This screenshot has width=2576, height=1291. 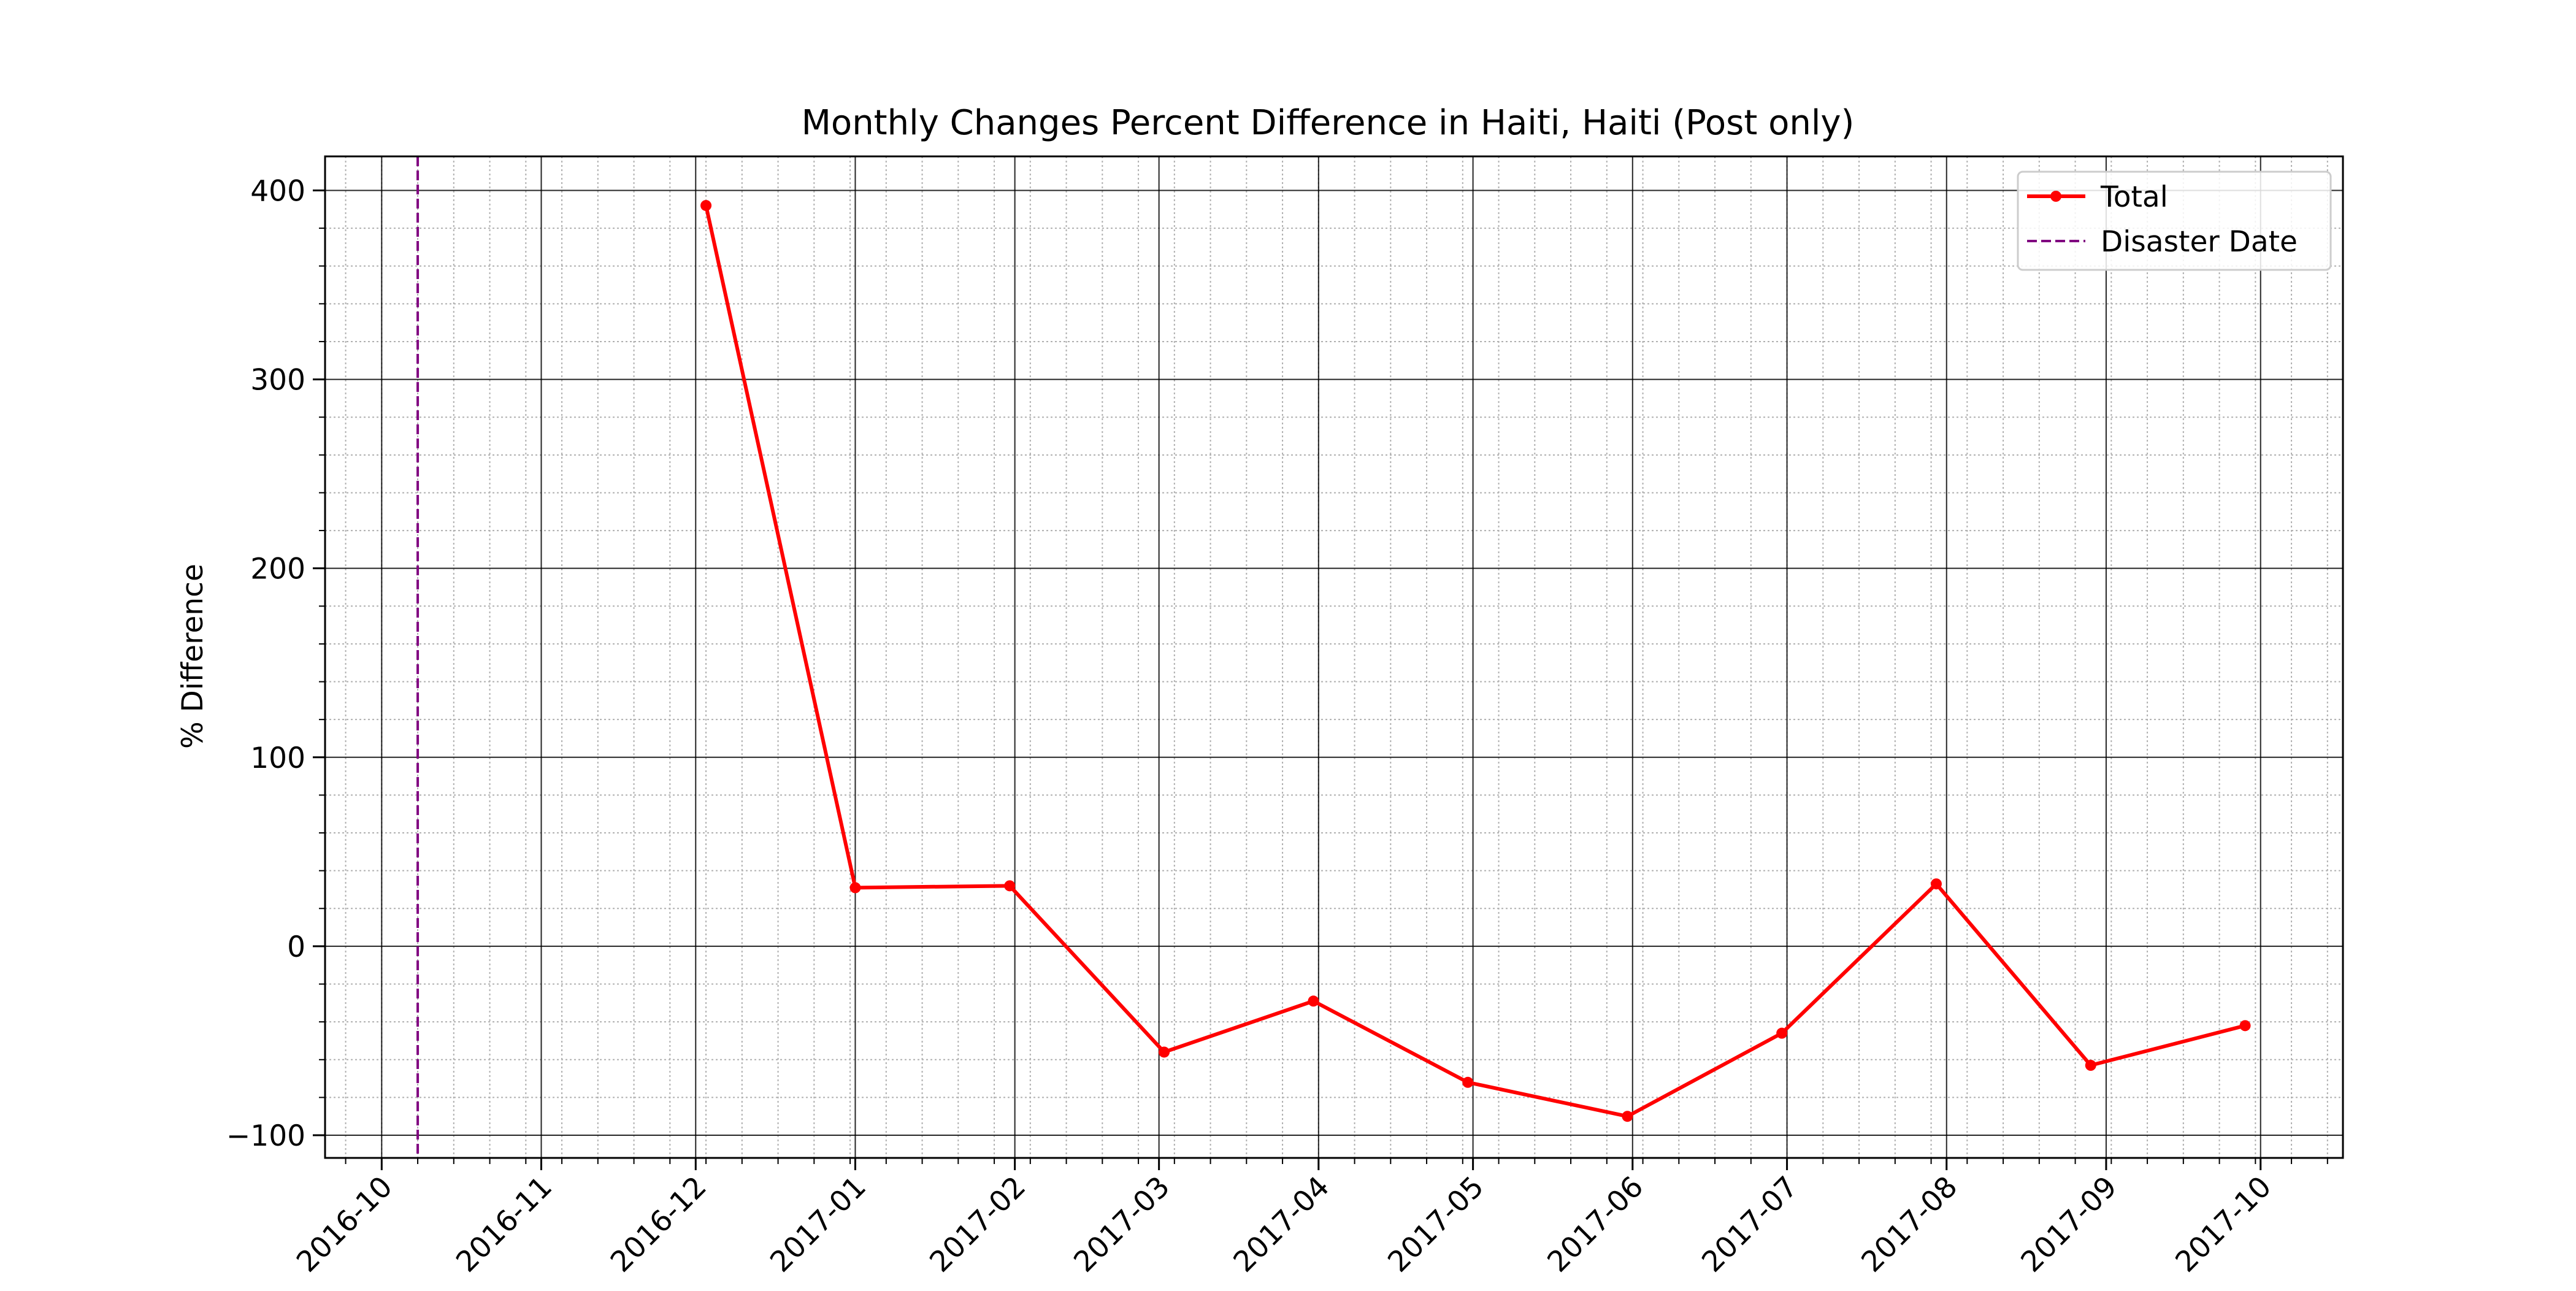 I want to click on legend-box, so click(x=2174, y=220).